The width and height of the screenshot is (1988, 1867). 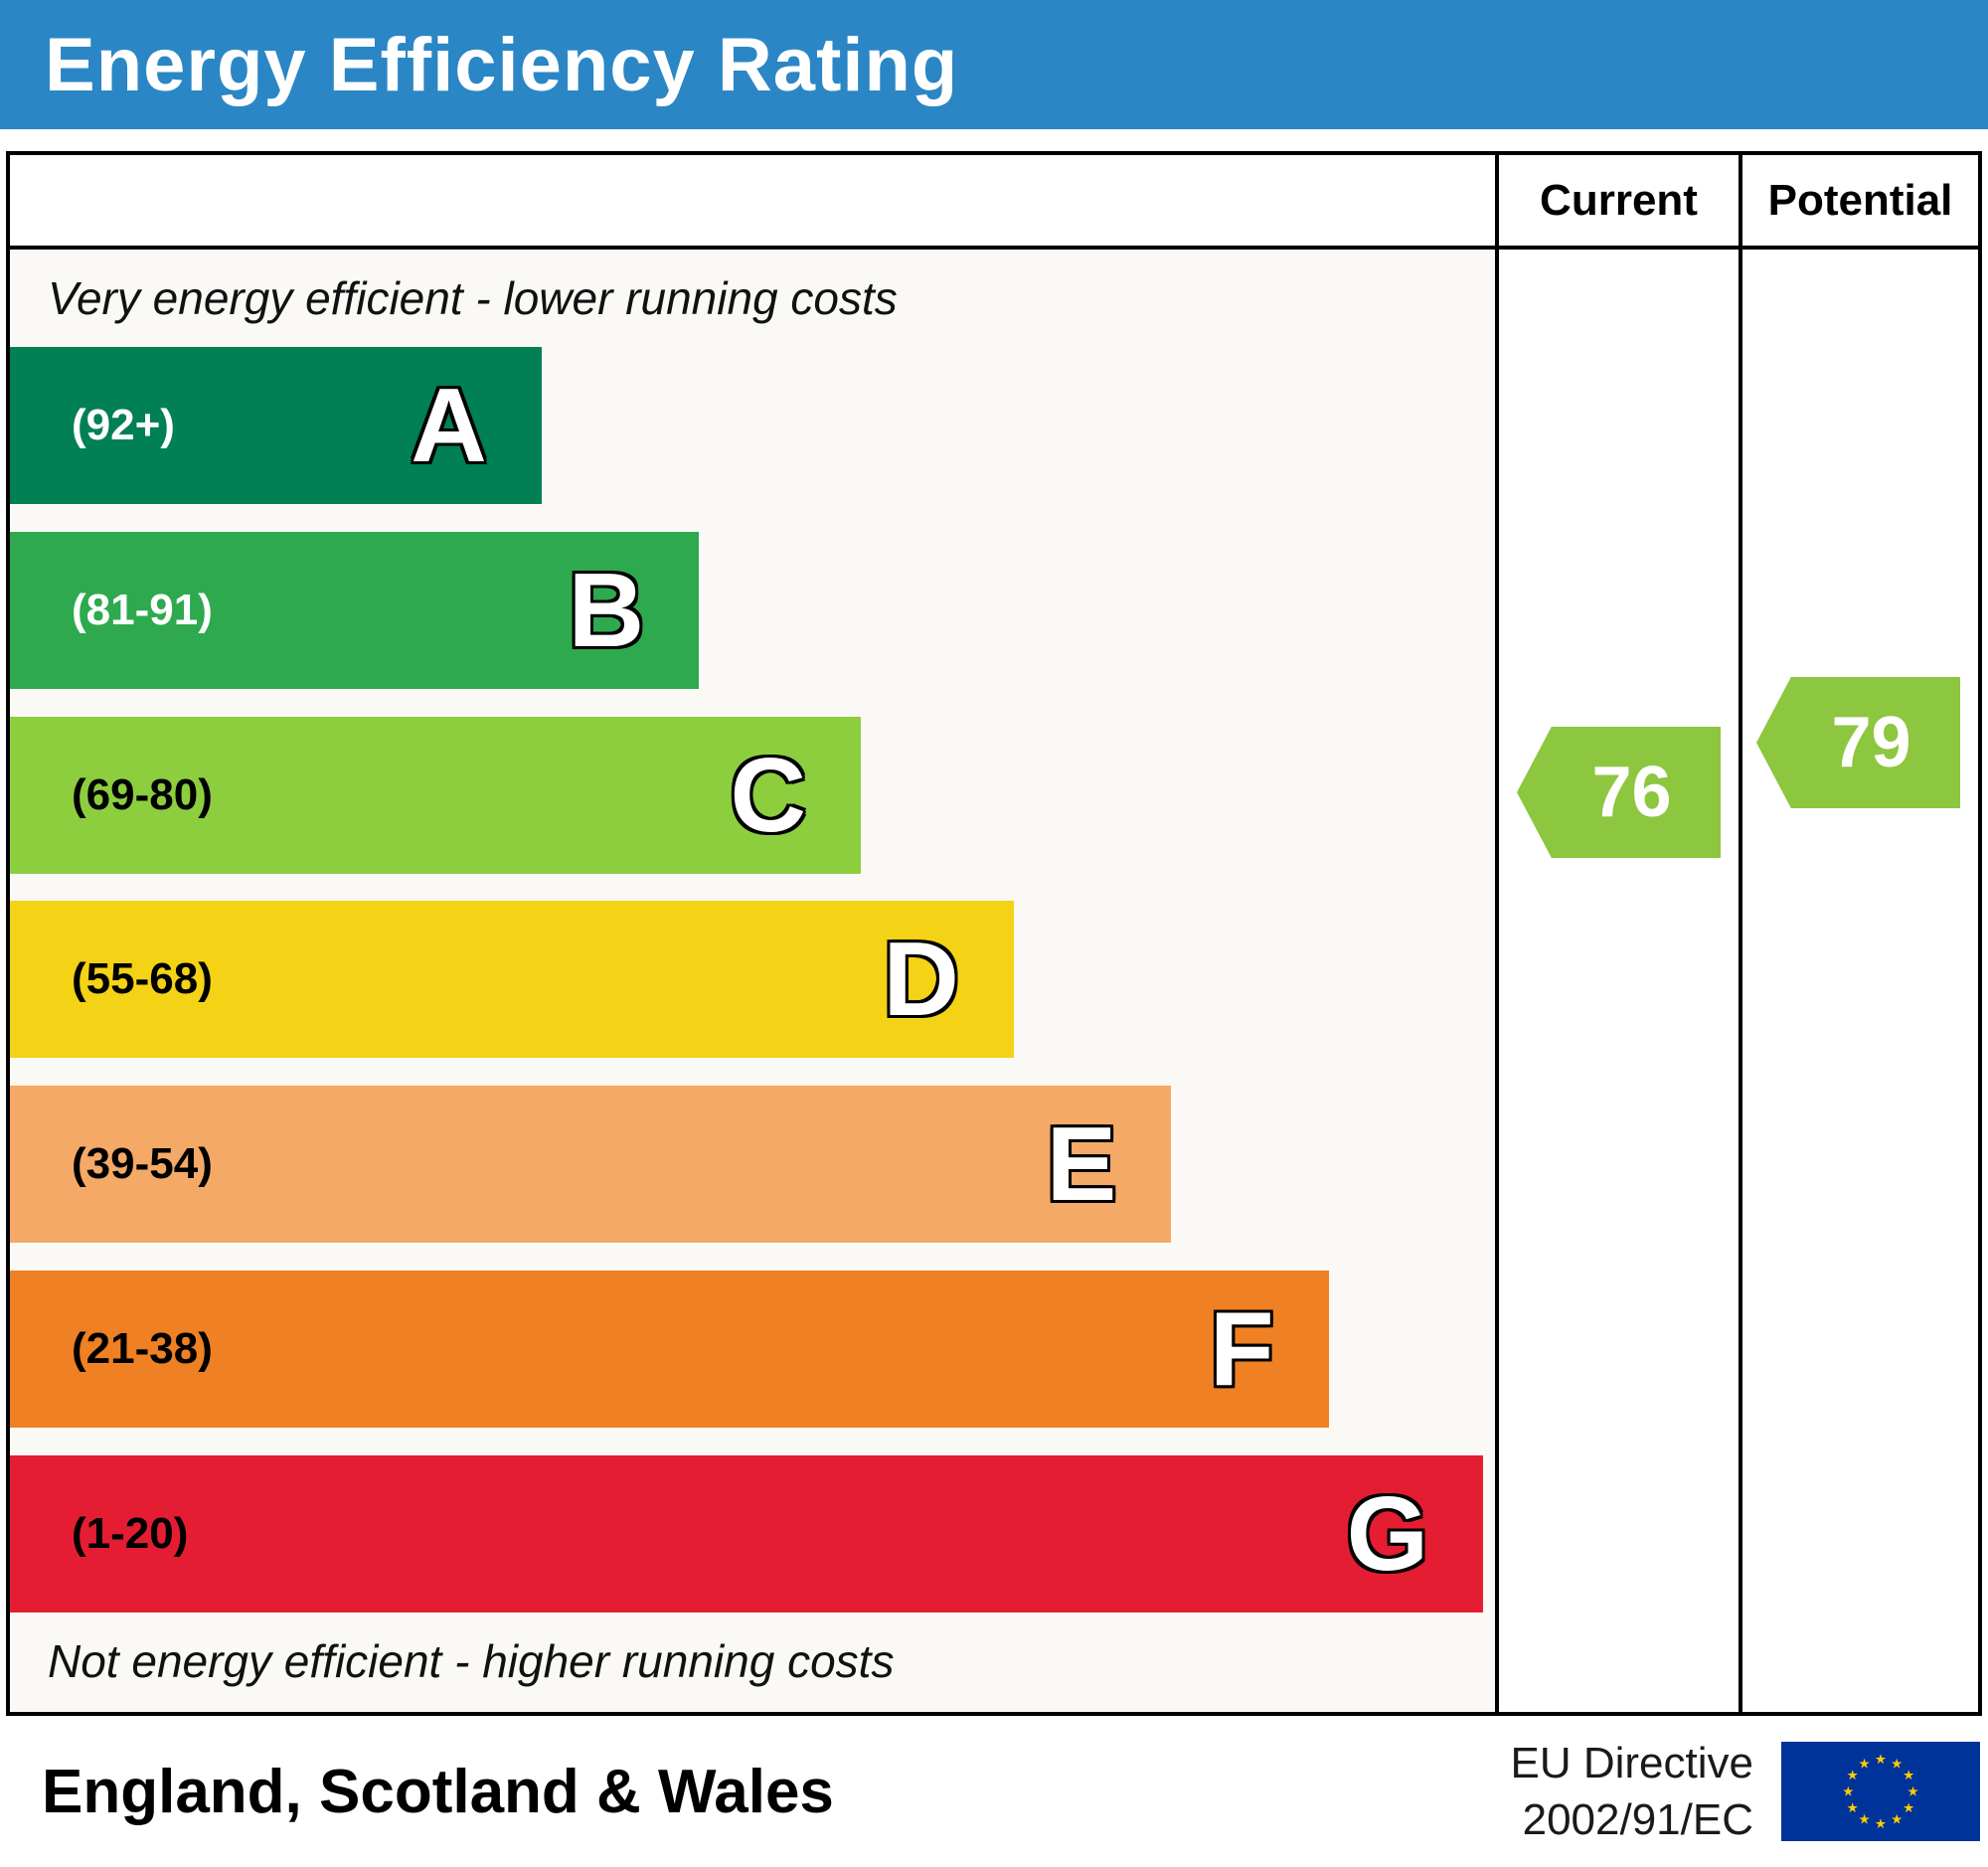 What do you see at coordinates (606, 610) in the screenshot?
I see `band-letter: B` at bounding box center [606, 610].